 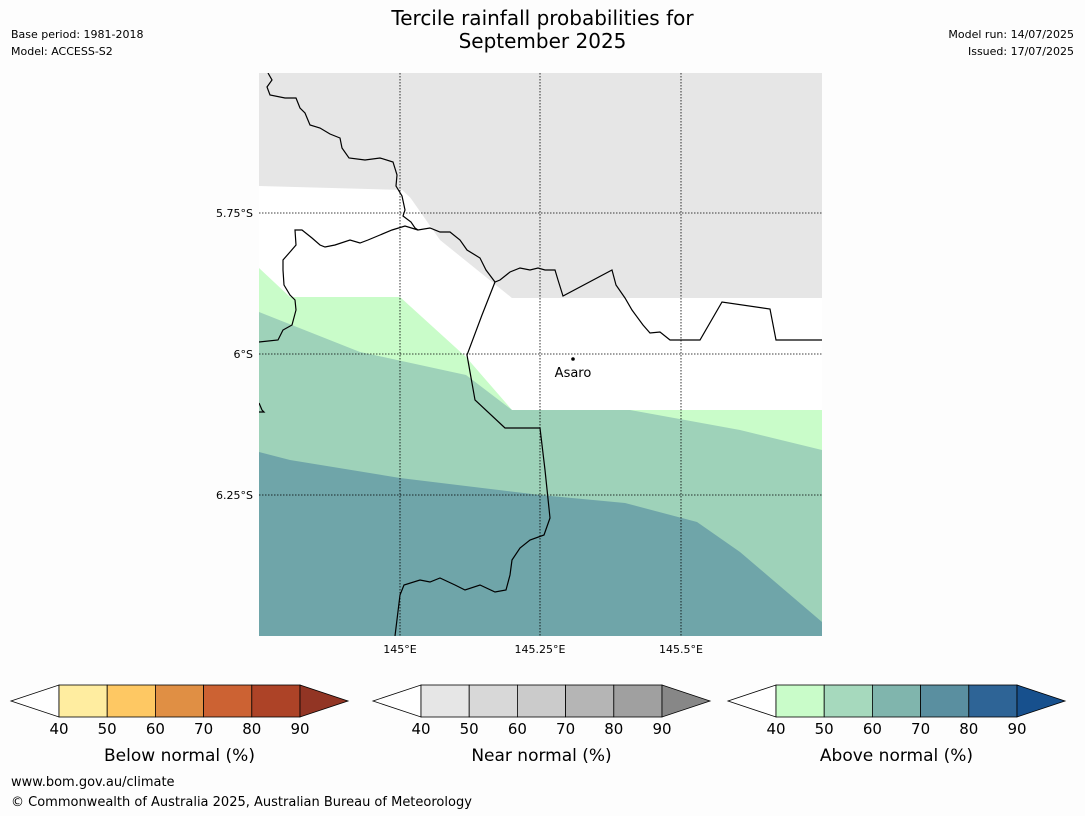 What do you see at coordinates (872, 729) in the screenshot?
I see `above-normal-tick-60: 60` at bounding box center [872, 729].